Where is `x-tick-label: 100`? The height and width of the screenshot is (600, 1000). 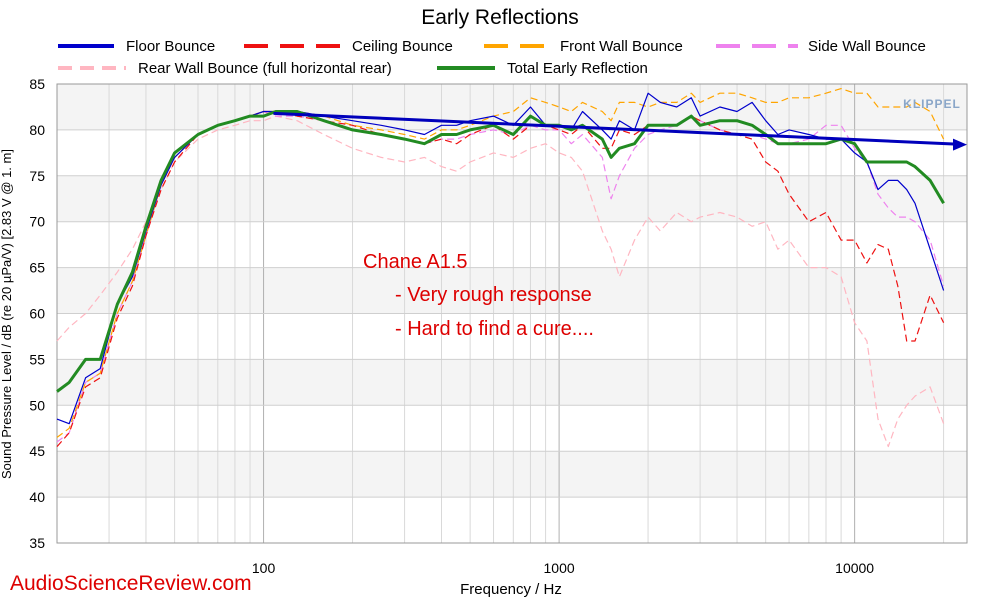
x-tick-label: 100 is located at coordinates (264, 568).